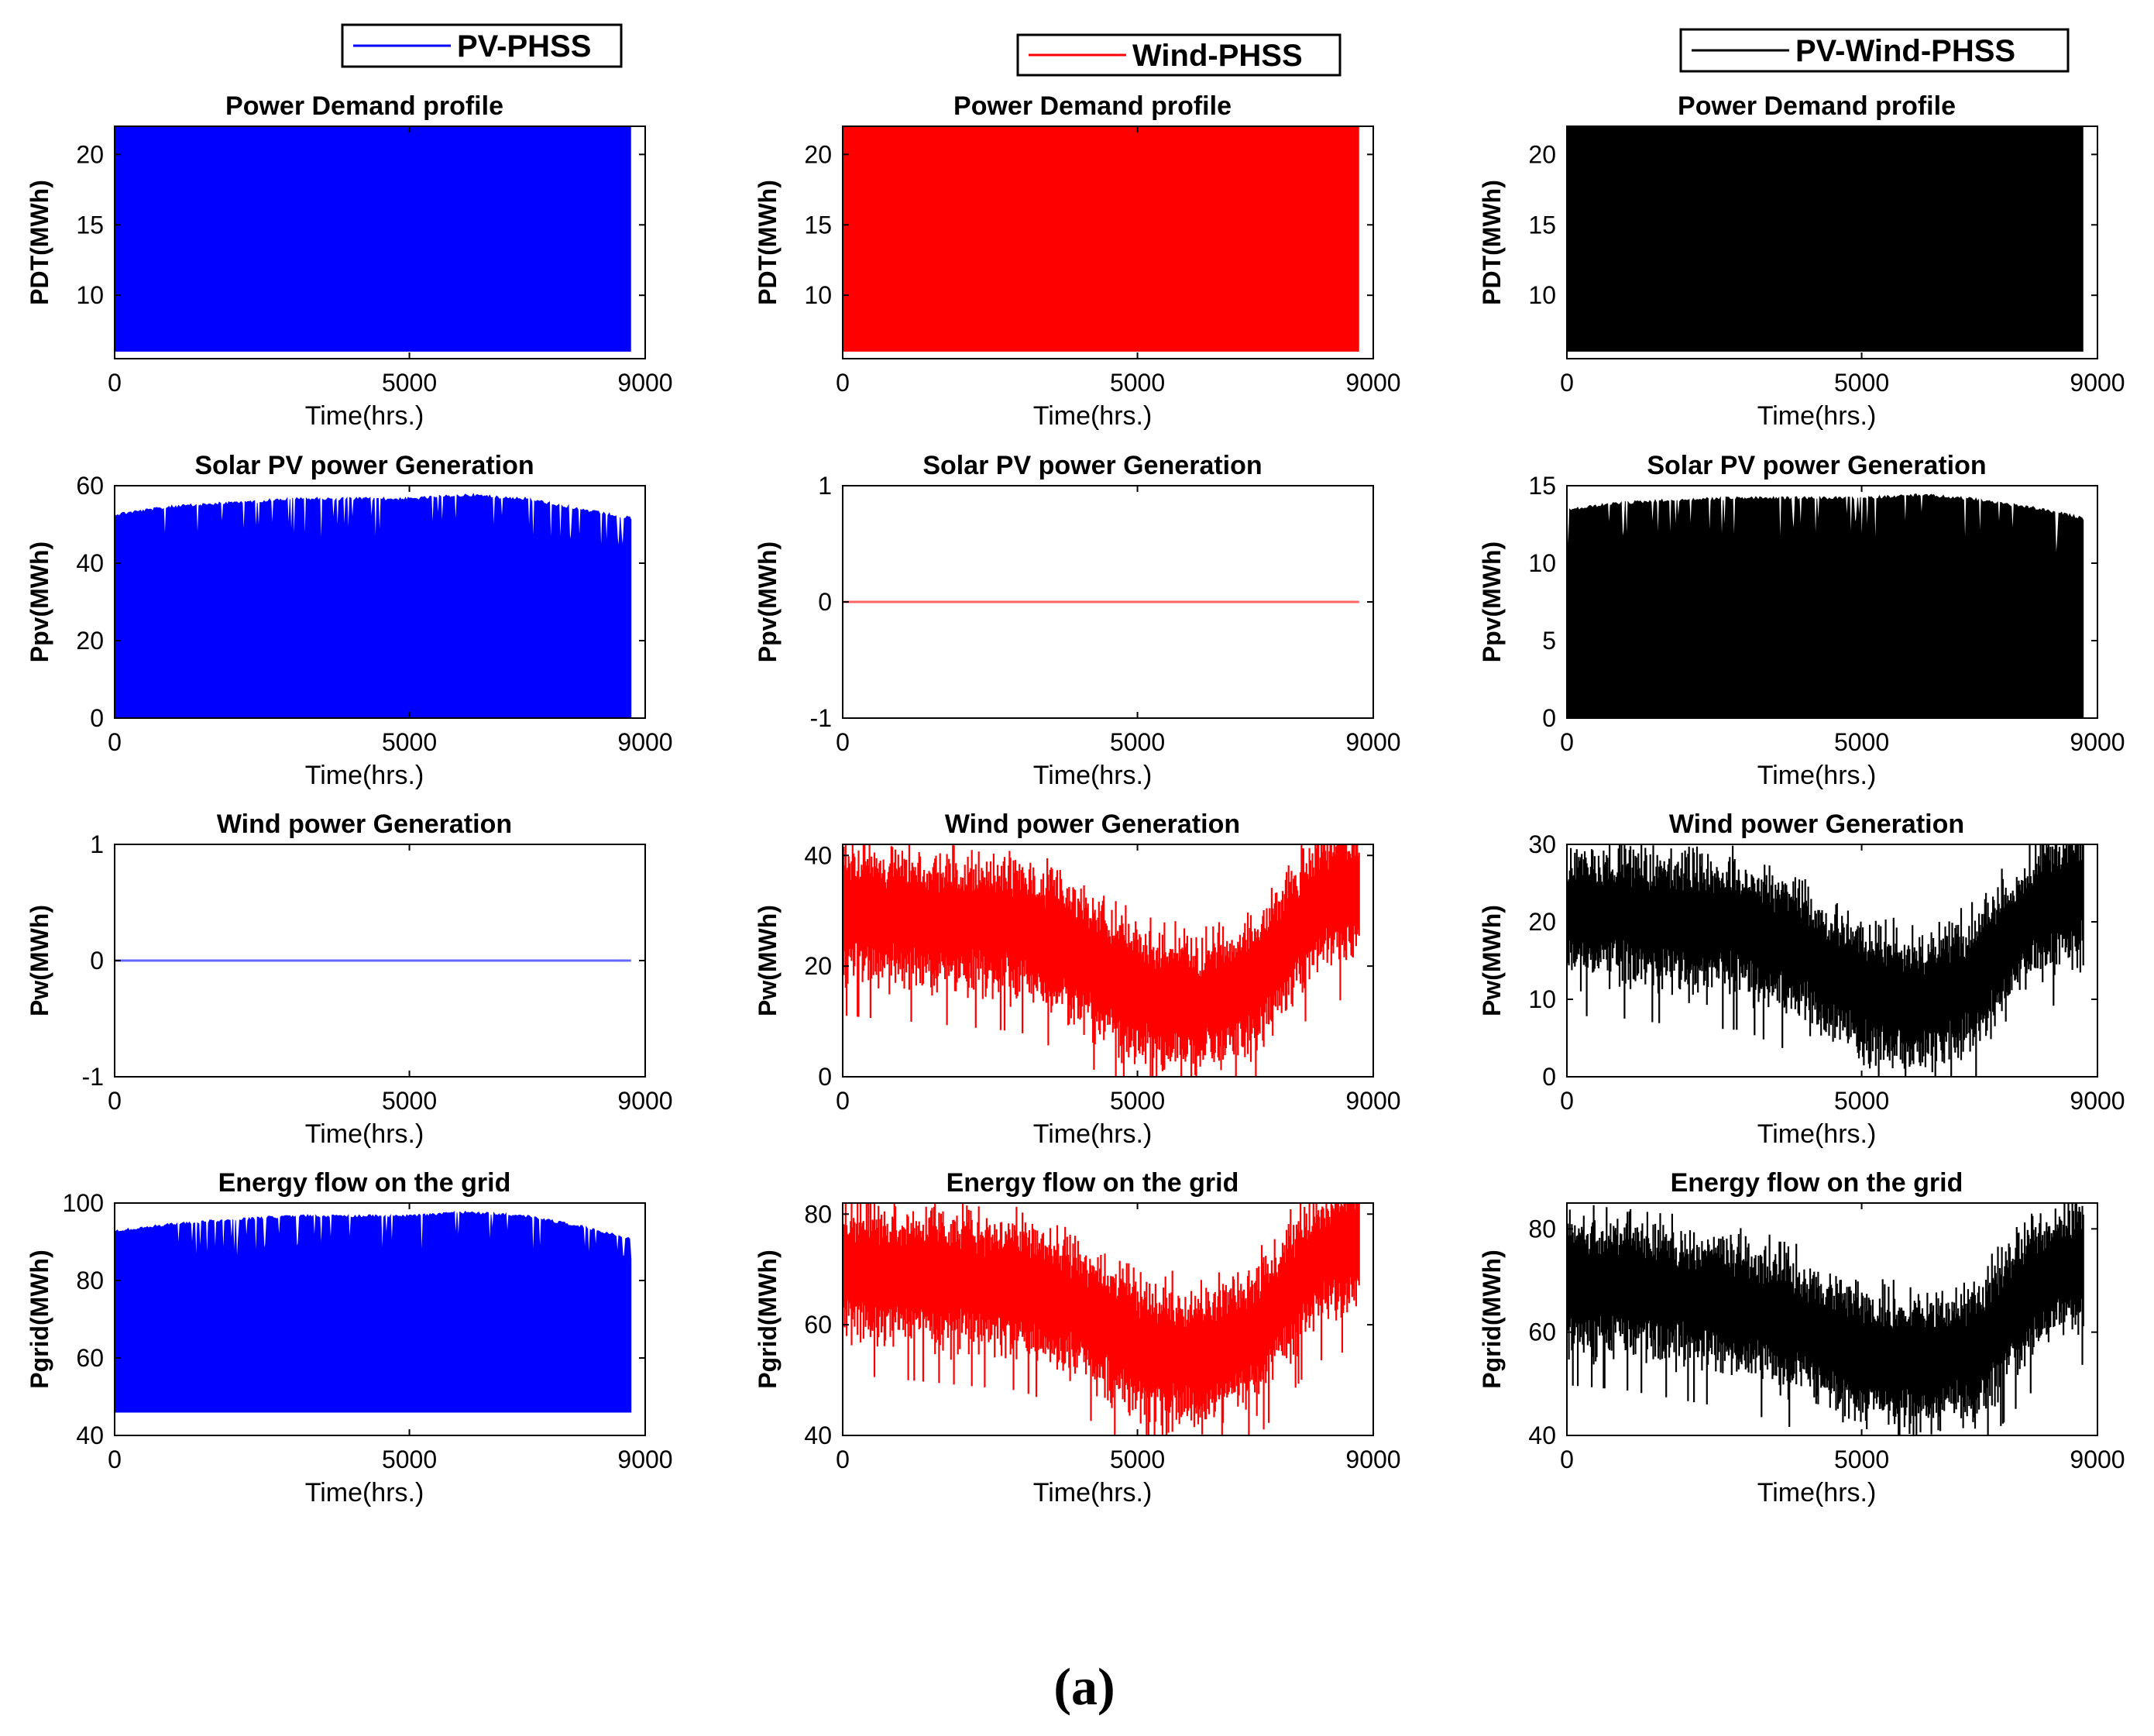  I want to click on legend-wind-phss: Wind-PHSS, so click(1179, 55).